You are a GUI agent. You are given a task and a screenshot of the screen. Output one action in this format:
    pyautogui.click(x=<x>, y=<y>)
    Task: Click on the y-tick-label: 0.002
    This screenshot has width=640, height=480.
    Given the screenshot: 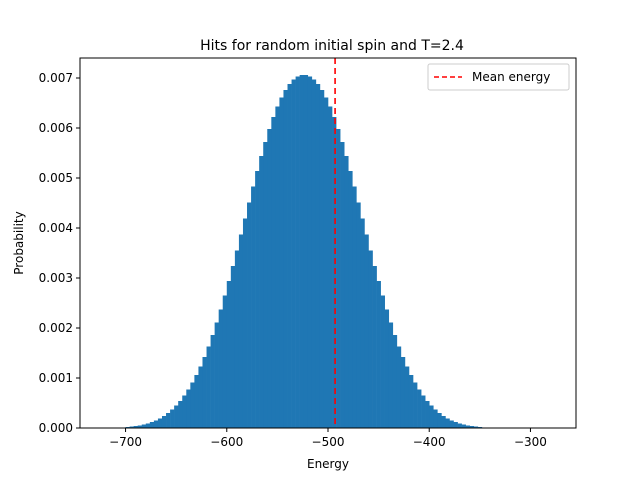 What is the action you would take?
    pyautogui.click(x=56, y=328)
    